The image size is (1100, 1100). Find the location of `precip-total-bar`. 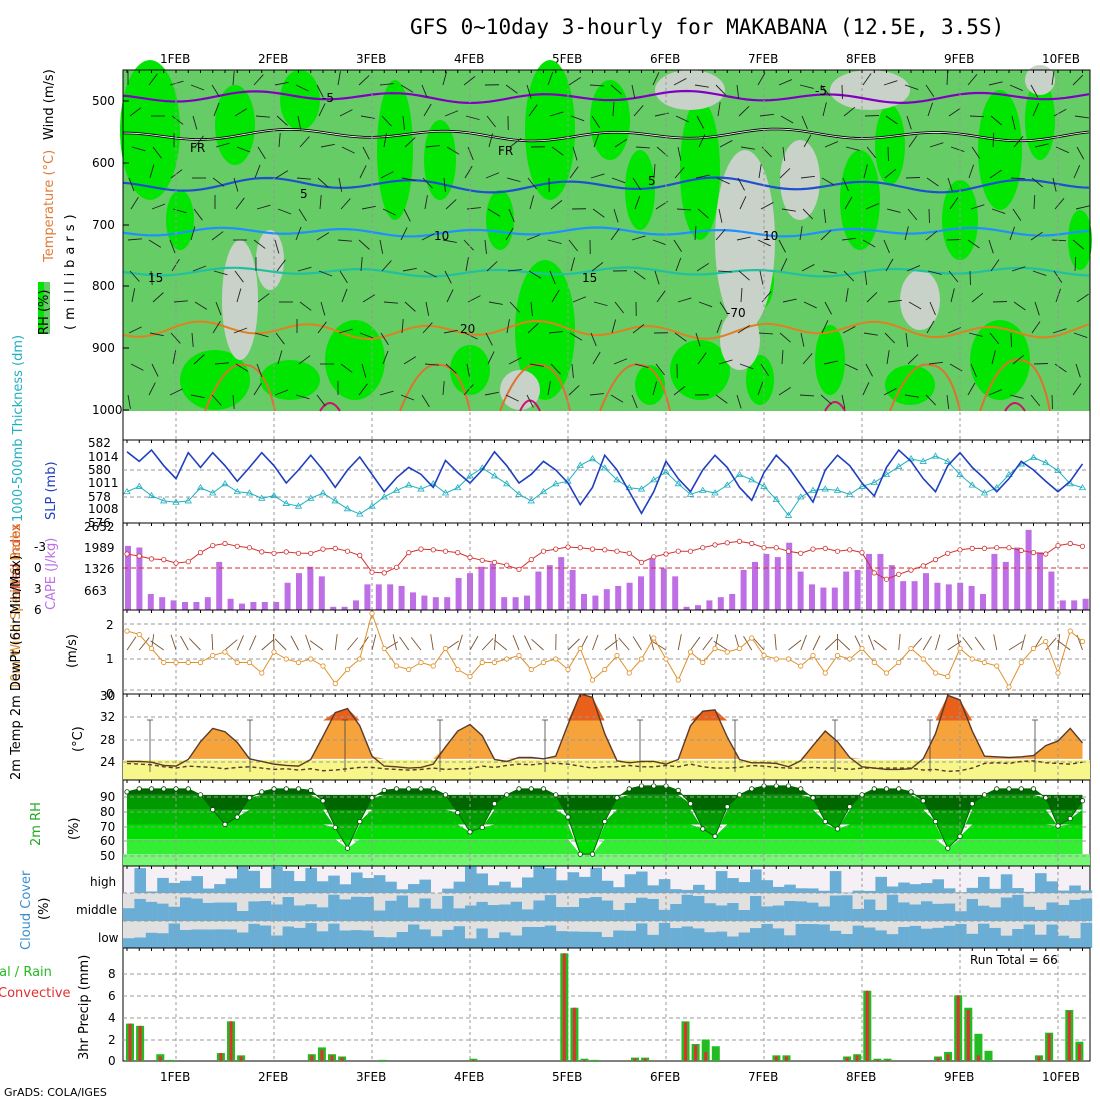

precip-total-bar is located at coordinates (705, 1050).